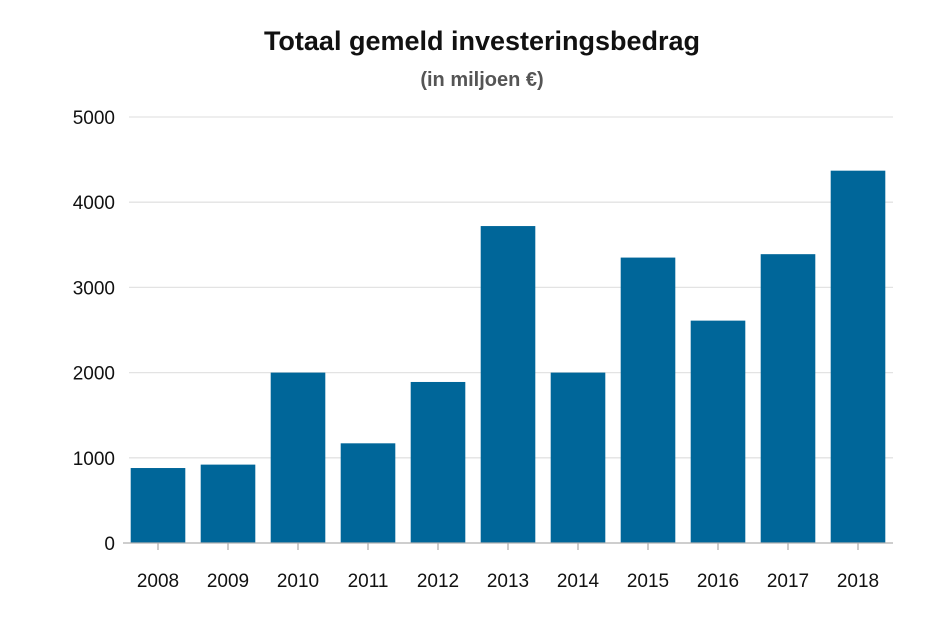 The width and height of the screenshot is (951, 620). What do you see at coordinates (109, 544) in the screenshot?
I see `y-tick-label: 0` at bounding box center [109, 544].